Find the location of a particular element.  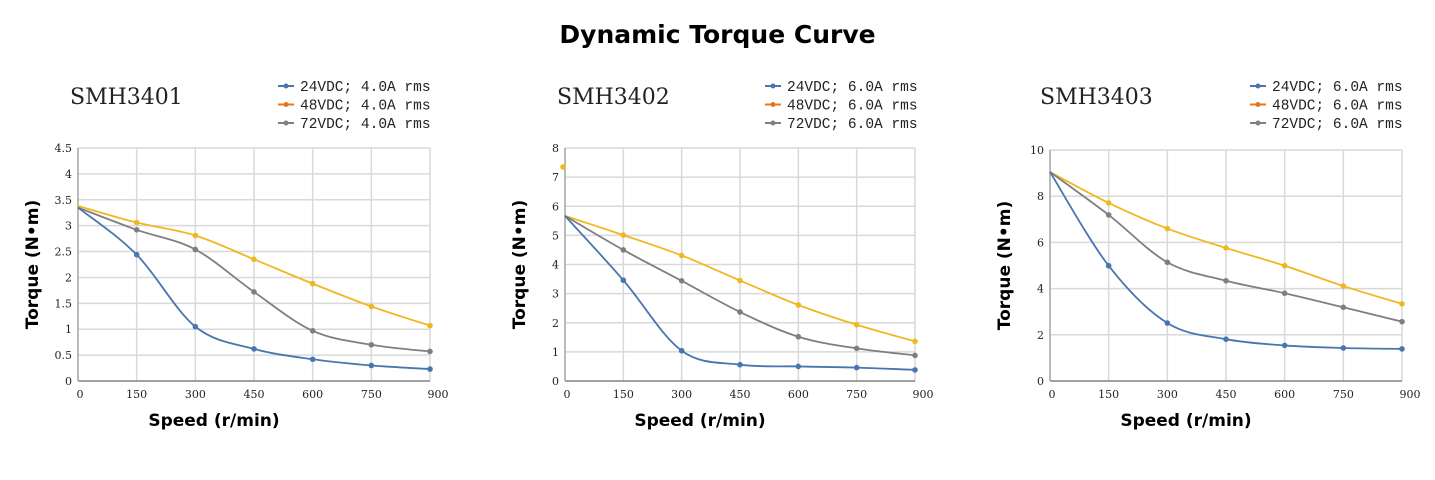

y-tick-label: 3.5 is located at coordinates (64, 200).